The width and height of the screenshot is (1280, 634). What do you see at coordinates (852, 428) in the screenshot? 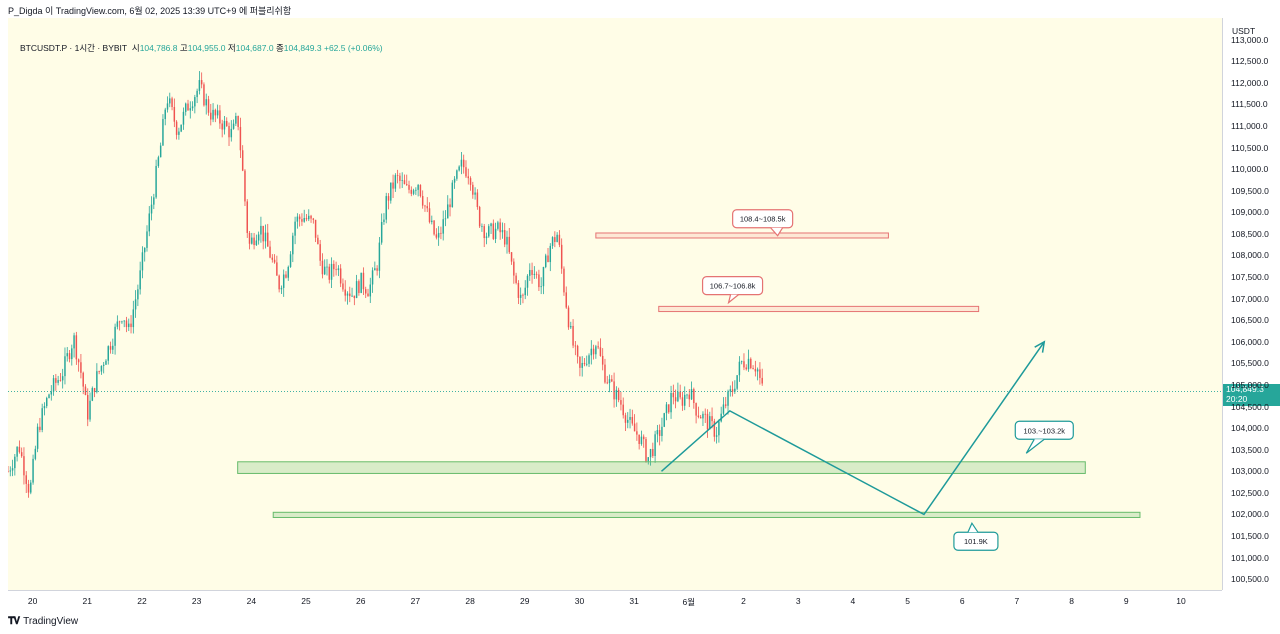
I see `projection-path` at bounding box center [852, 428].